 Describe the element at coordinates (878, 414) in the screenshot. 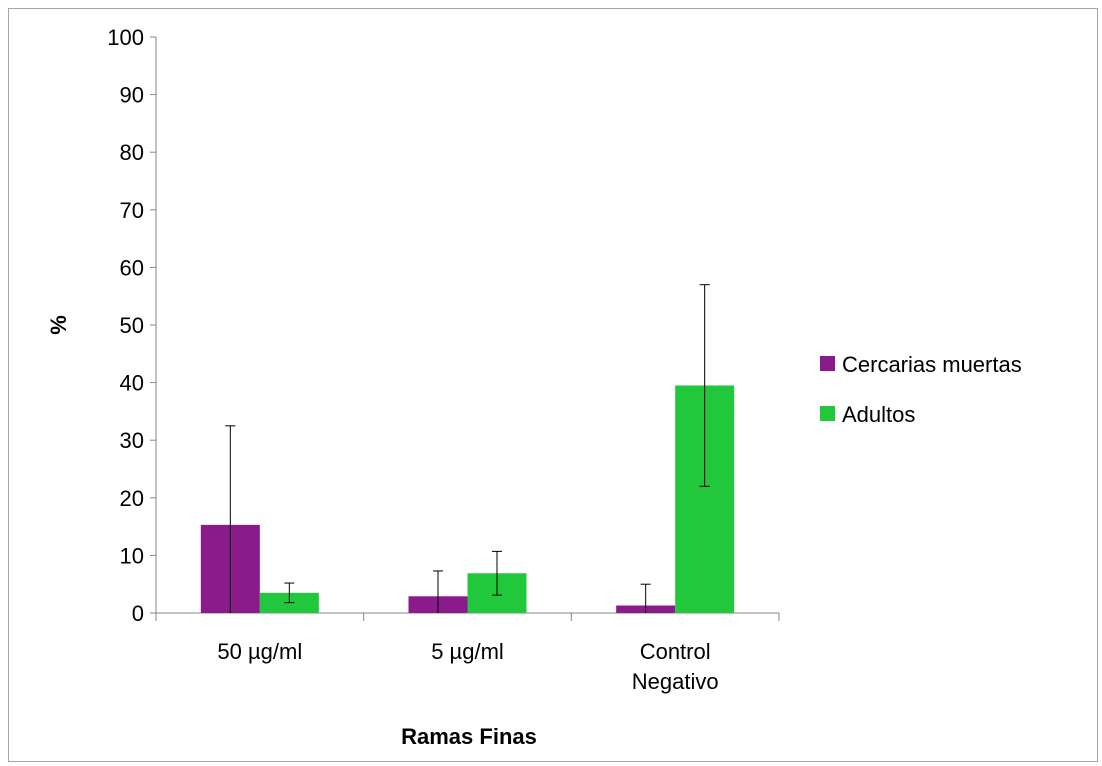

I see `legend-label: Adultos` at that location.